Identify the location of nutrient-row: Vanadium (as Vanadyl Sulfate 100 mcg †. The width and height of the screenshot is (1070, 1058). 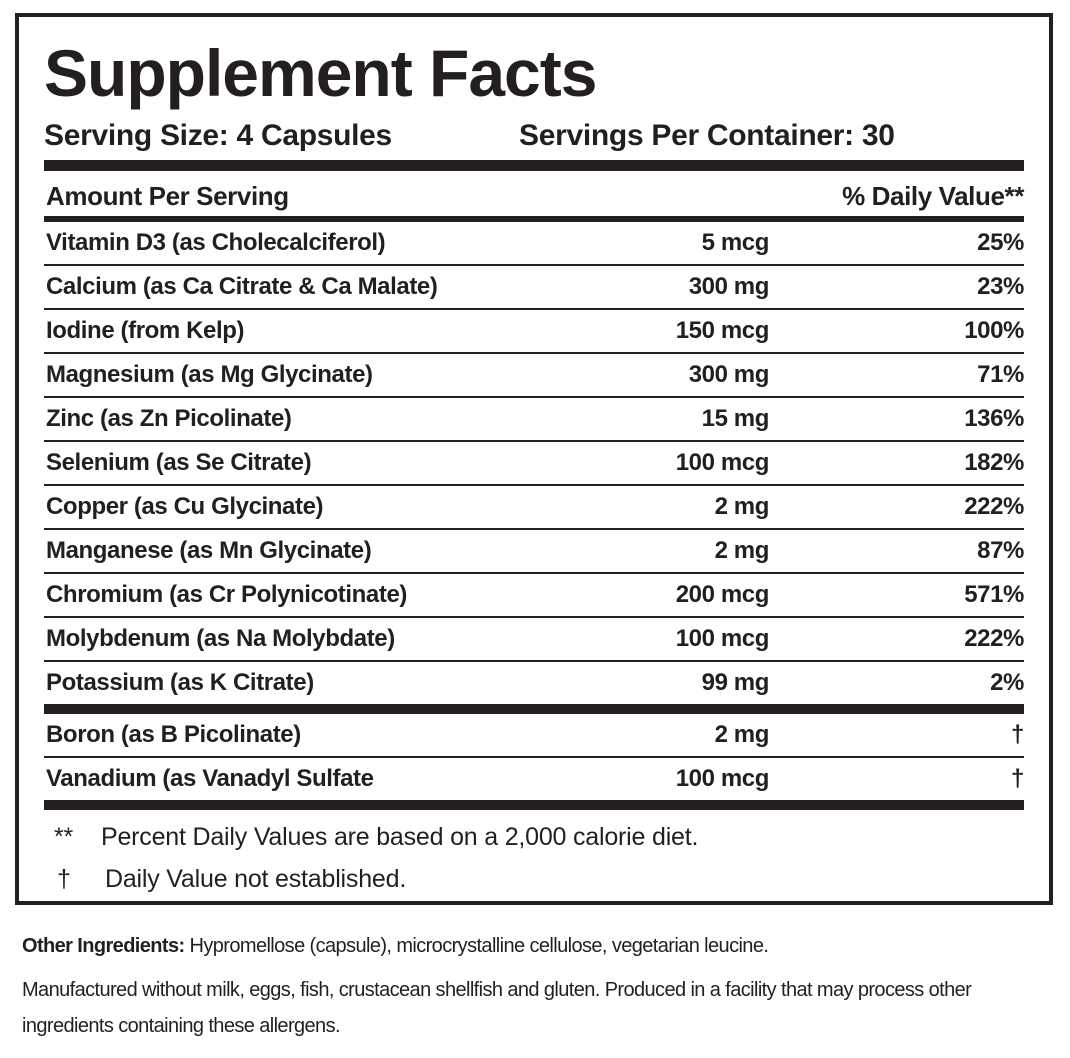
(534, 779).